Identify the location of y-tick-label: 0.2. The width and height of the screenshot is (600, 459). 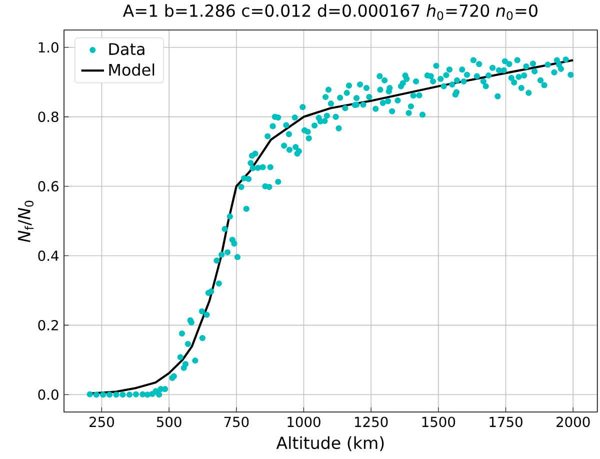
(48, 325).